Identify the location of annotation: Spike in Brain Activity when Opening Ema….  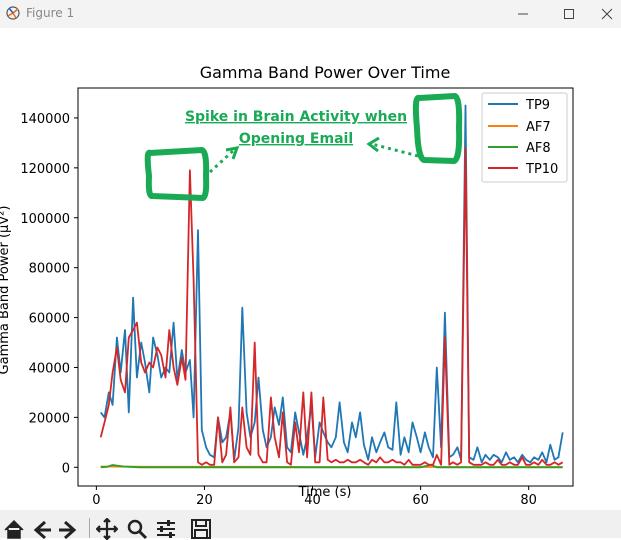
(303, 147).